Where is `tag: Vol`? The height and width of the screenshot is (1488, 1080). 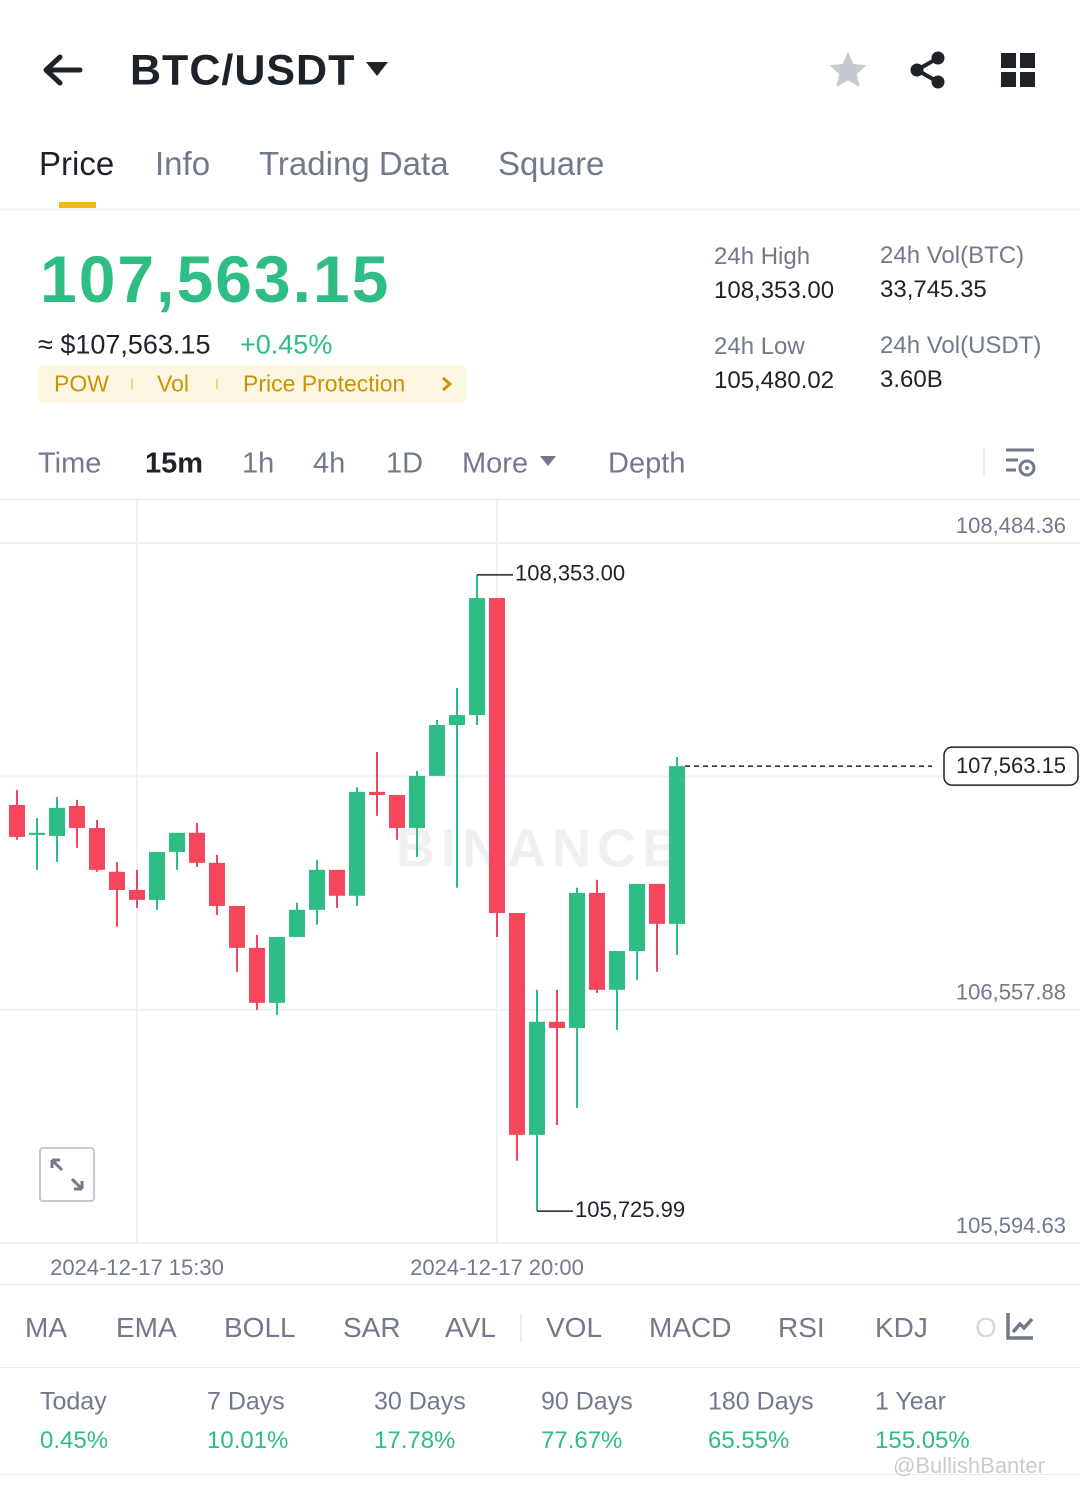 tag: Vol is located at coordinates (173, 383).